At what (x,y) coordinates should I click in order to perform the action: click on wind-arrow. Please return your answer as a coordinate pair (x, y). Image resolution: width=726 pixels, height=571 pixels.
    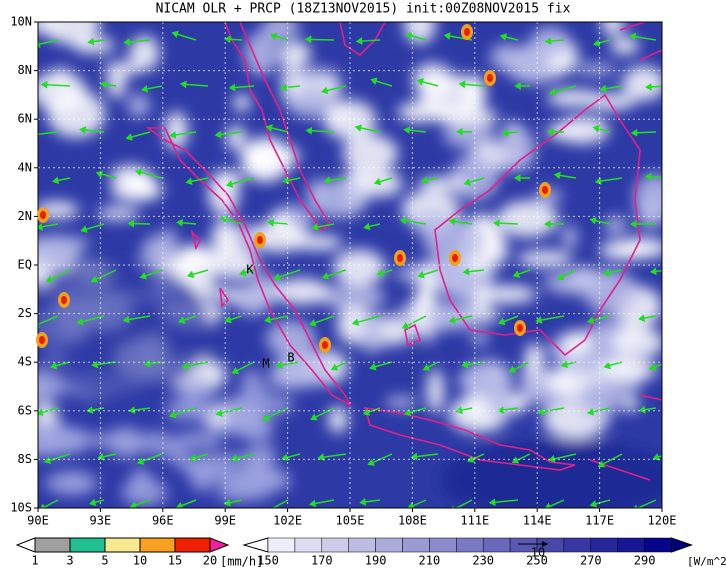
    Looking at the image, I should click on (48, 320).